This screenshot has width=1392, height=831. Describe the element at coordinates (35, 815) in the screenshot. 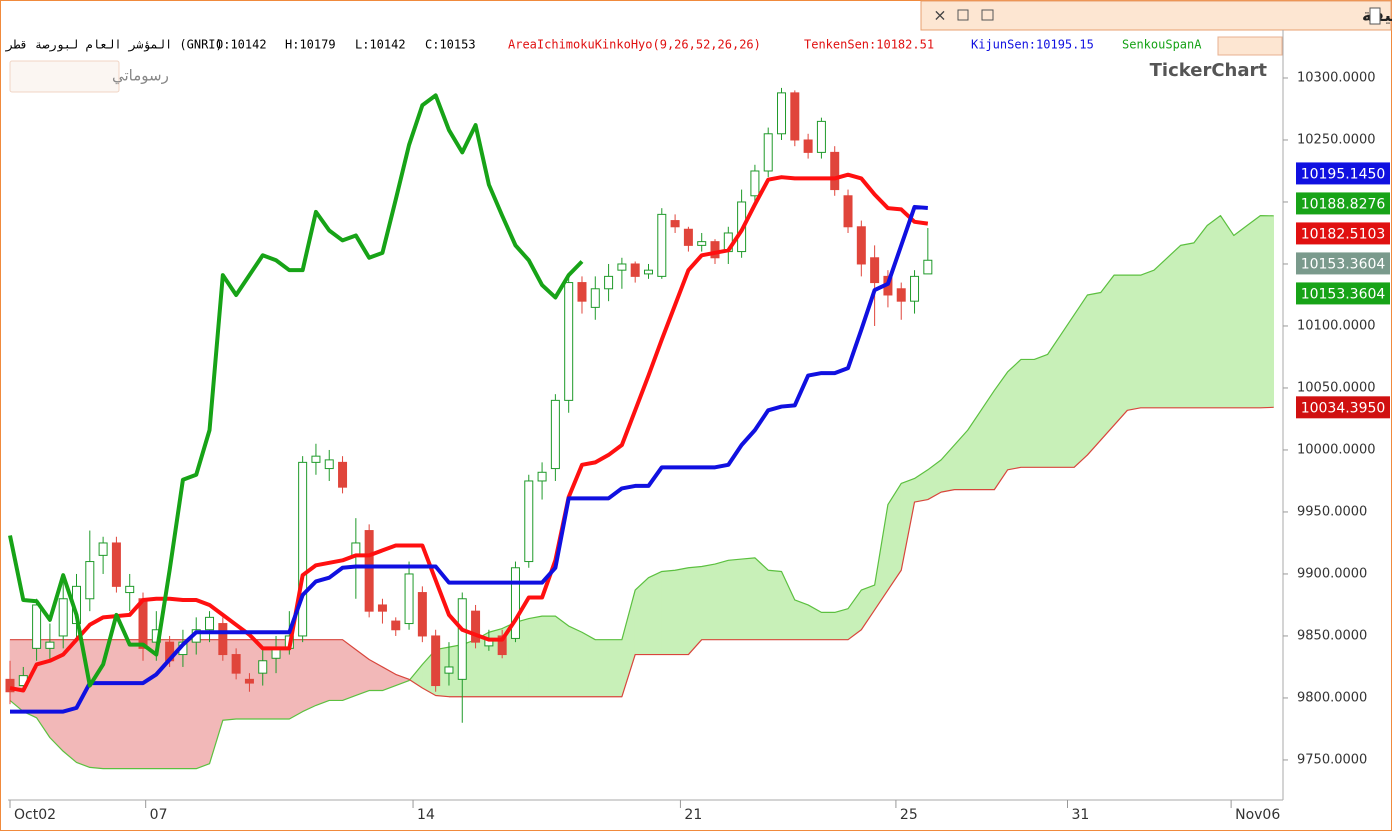

I see `x-tick-label: Oct02` at that location.